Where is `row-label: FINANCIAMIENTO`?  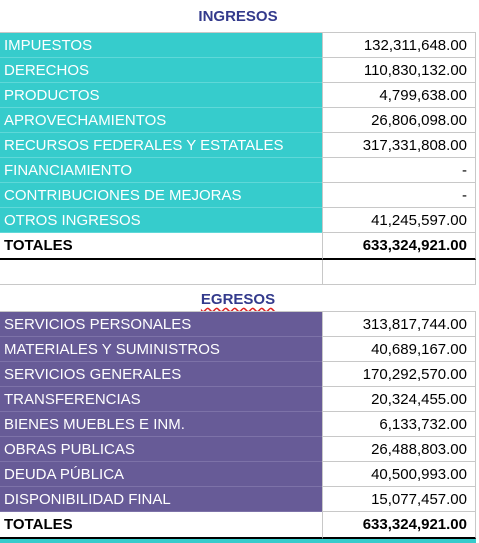
row-label: FINANCIAMIENTO is located at coordinates (161, 170).